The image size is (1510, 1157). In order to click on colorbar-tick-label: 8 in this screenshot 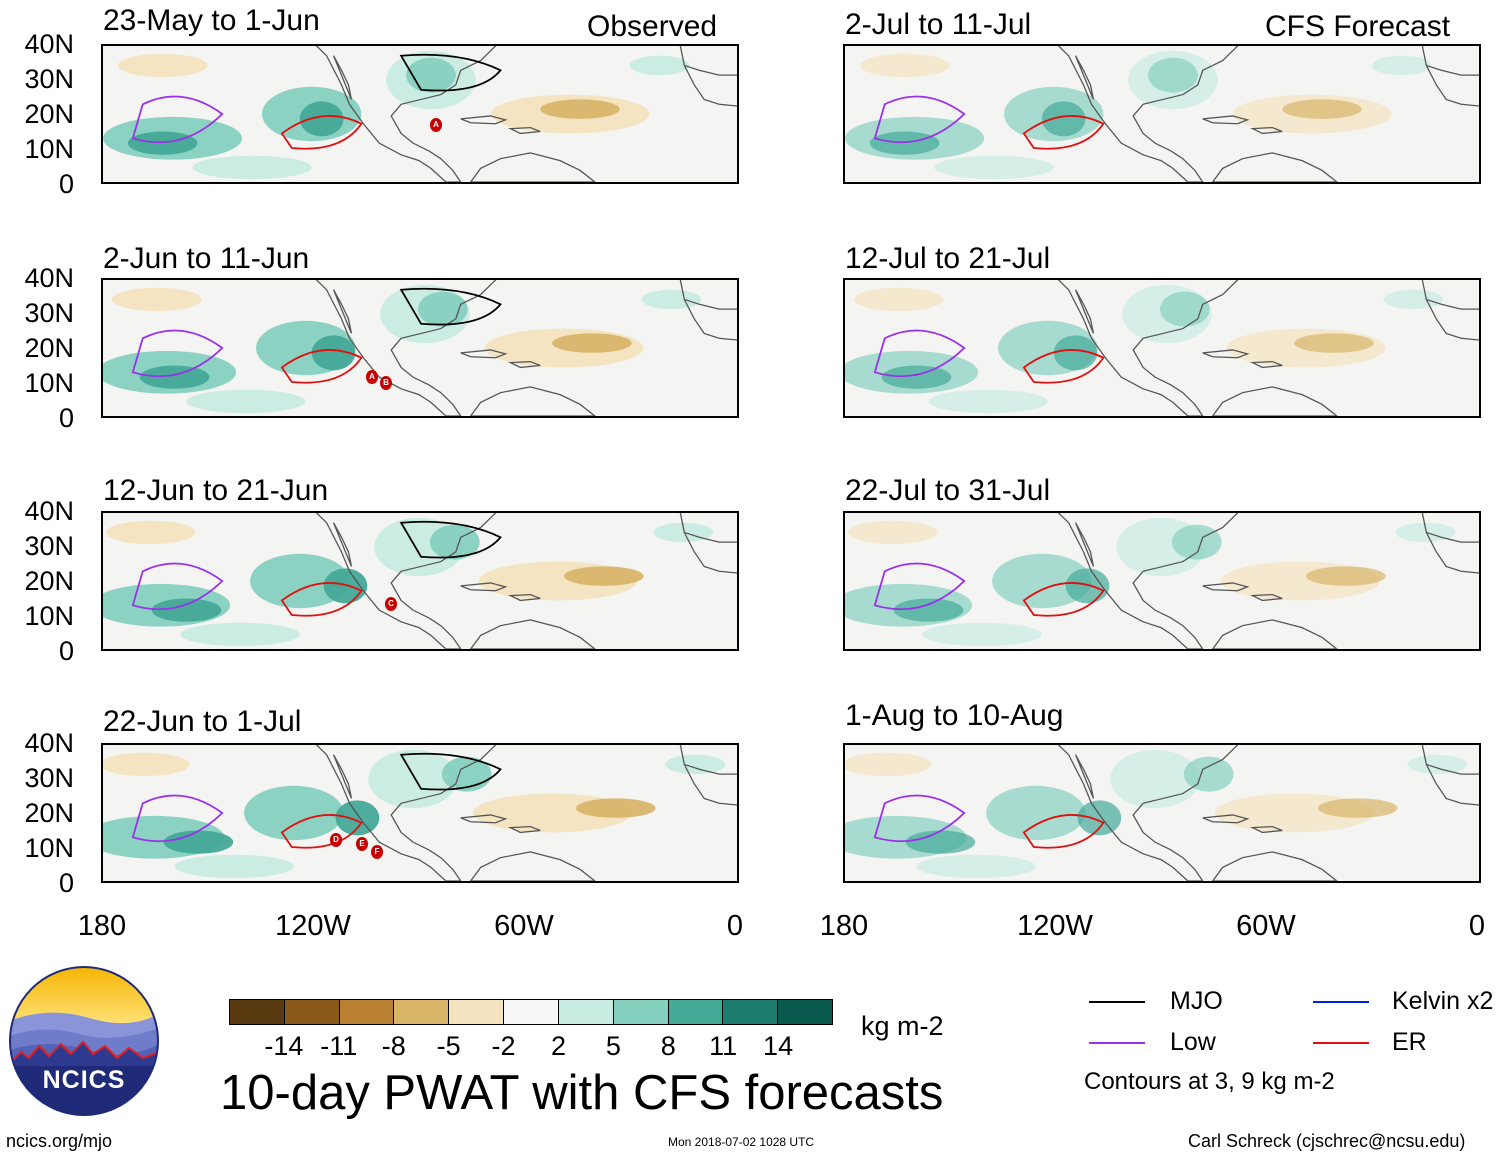, I will do `click(668, 1046)`.